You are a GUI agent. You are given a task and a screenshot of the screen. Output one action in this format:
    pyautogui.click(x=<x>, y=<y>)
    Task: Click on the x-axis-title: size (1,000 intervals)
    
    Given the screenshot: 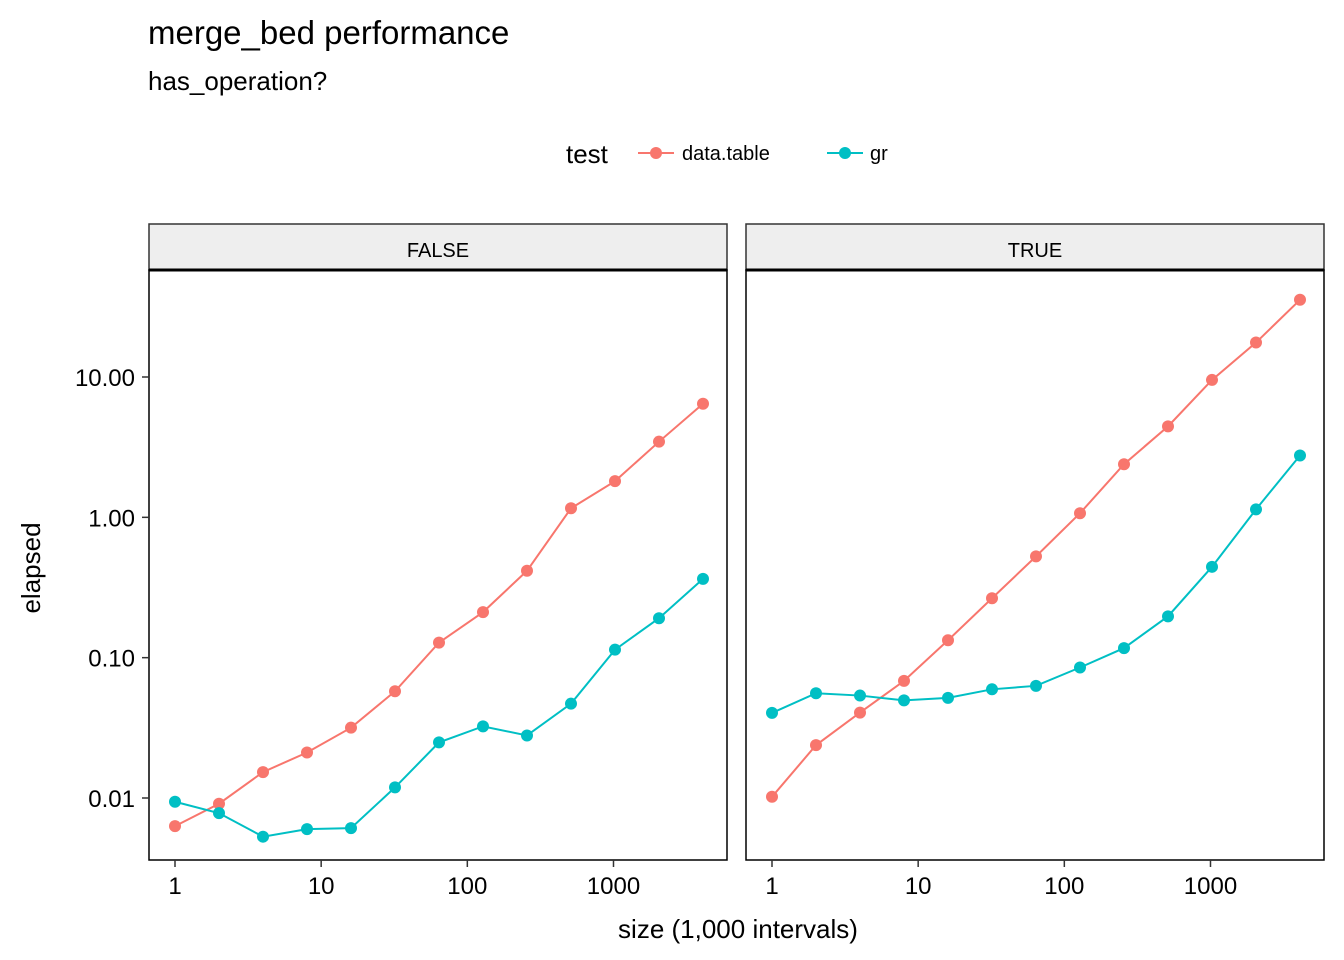 What is the action you would take?
    pyautogui.click(x=738, y=929)
    